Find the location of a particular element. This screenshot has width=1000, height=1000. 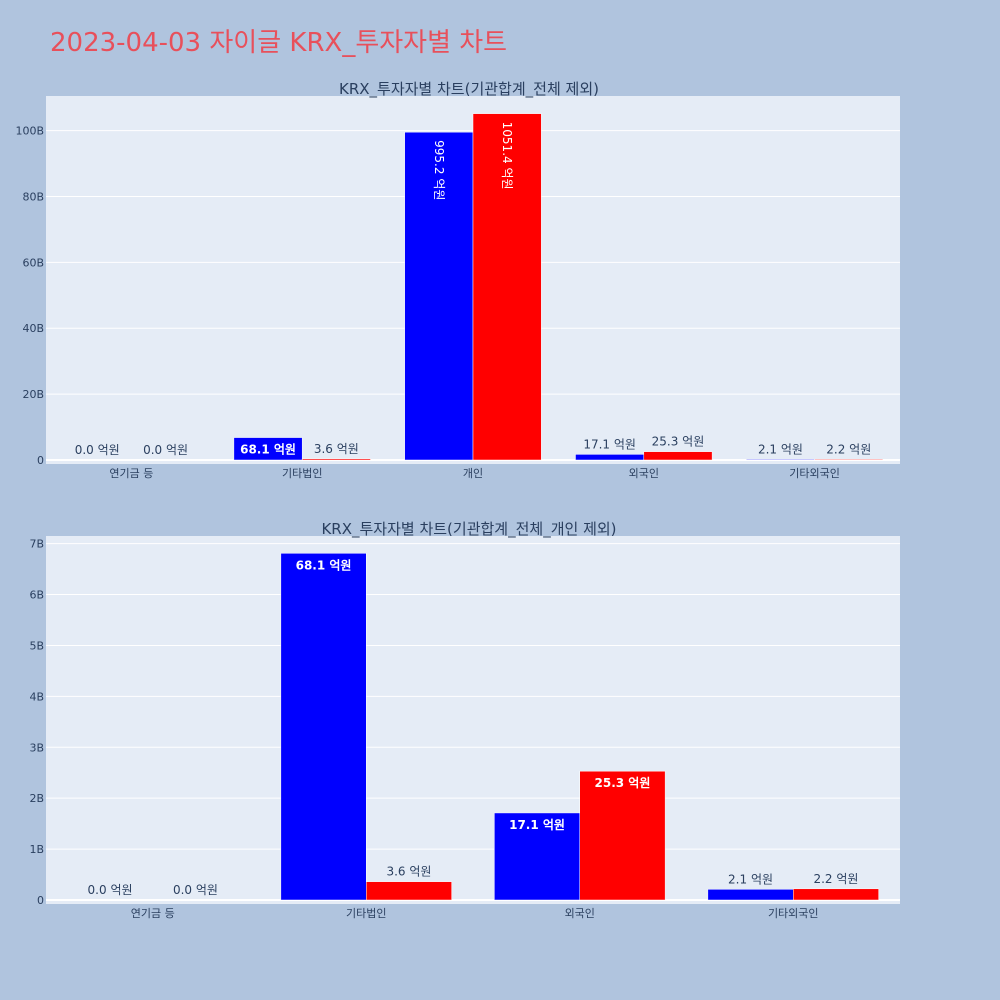

chart1-data-label: 17.1 억원 is located at coordinates (609, 444).